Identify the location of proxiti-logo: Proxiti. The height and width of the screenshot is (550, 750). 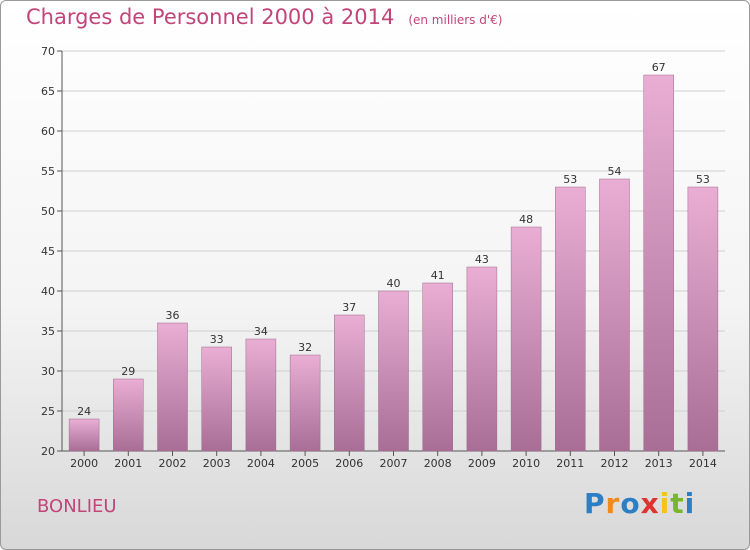
(639, 503).